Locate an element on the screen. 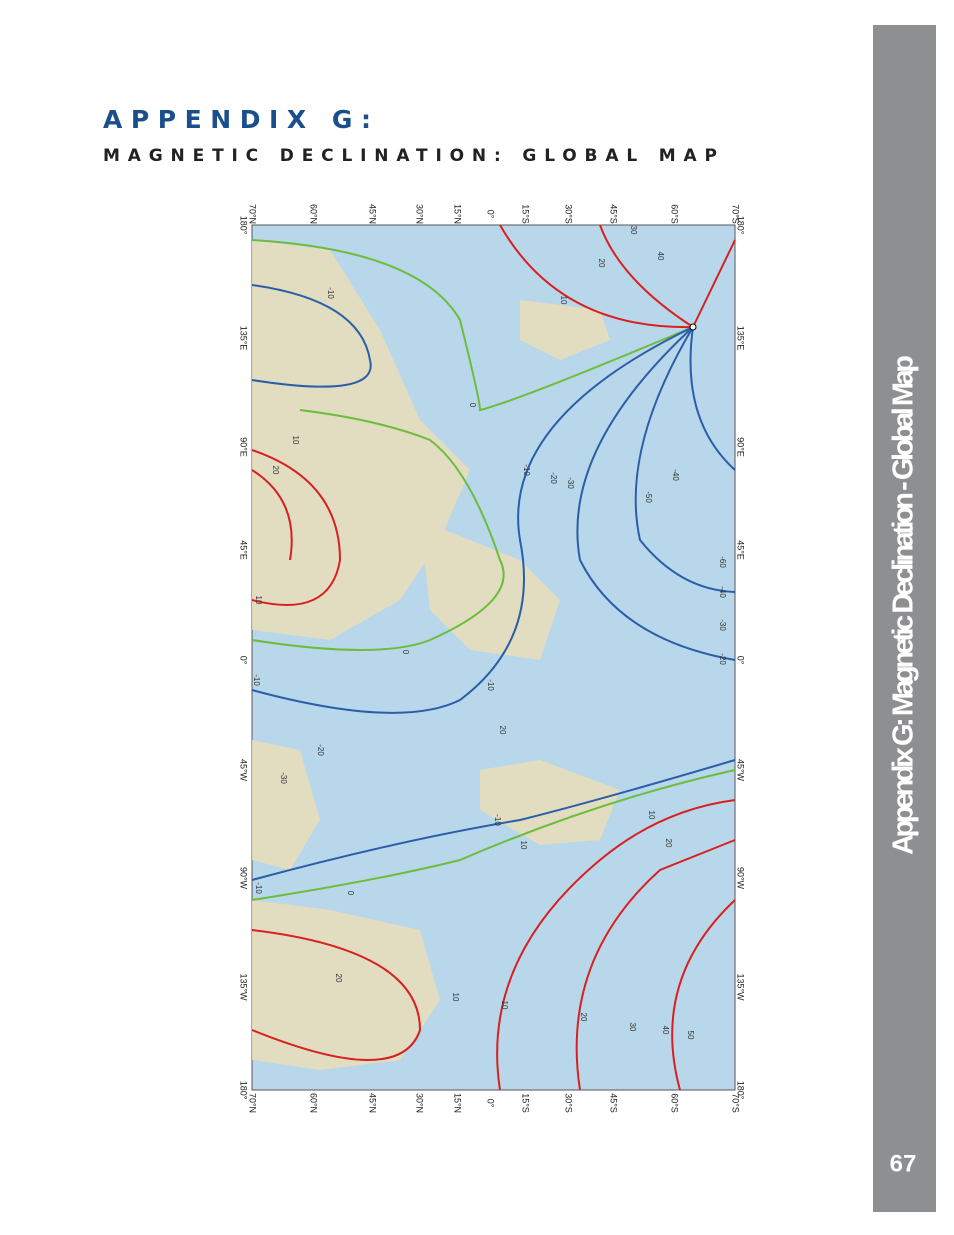 The height and width of the screenshot is (1235, 954). contour-label: -50 is located at coordinates (648, 497).